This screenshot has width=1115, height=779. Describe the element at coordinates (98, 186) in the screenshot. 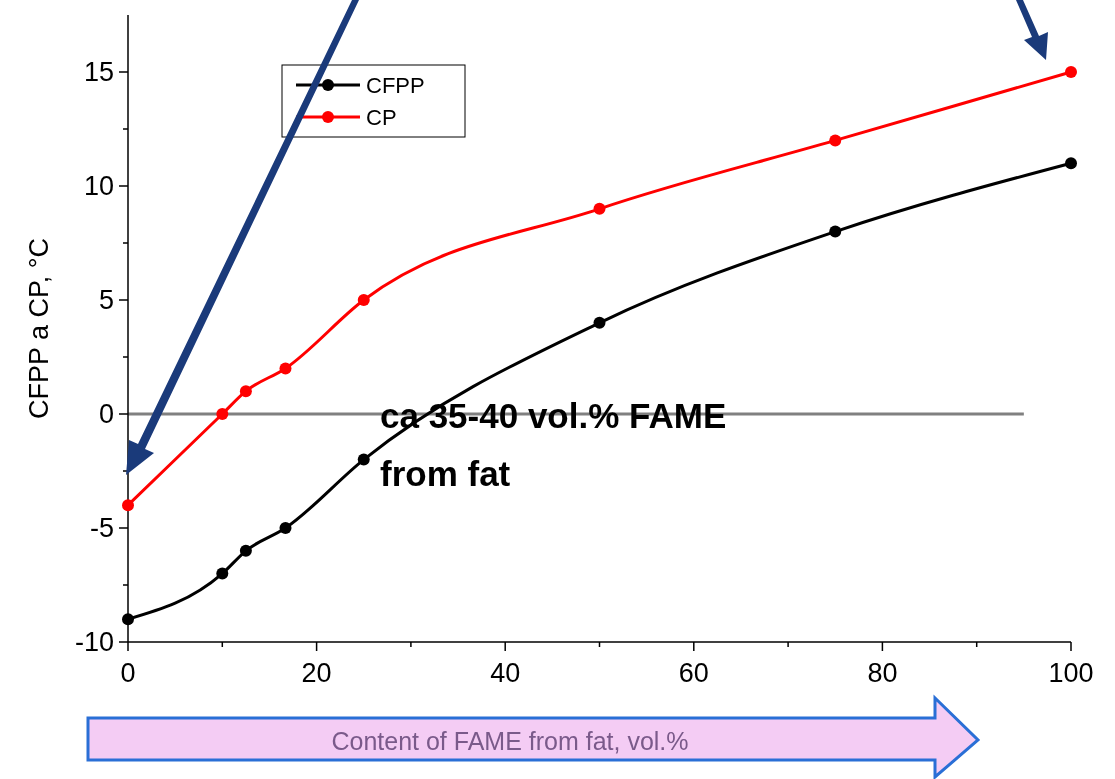

I see `y-tick-label: 10` at that location.